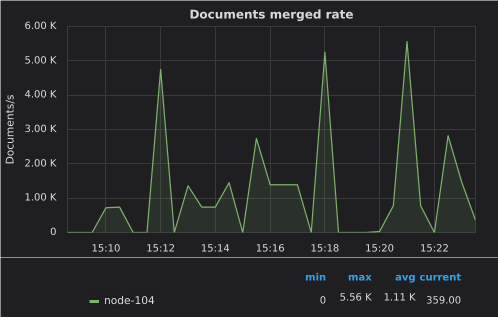 The height and width of the screenshot is (325, 498). I want to click on chart-title: Documents merged rate, so click(271, 15).